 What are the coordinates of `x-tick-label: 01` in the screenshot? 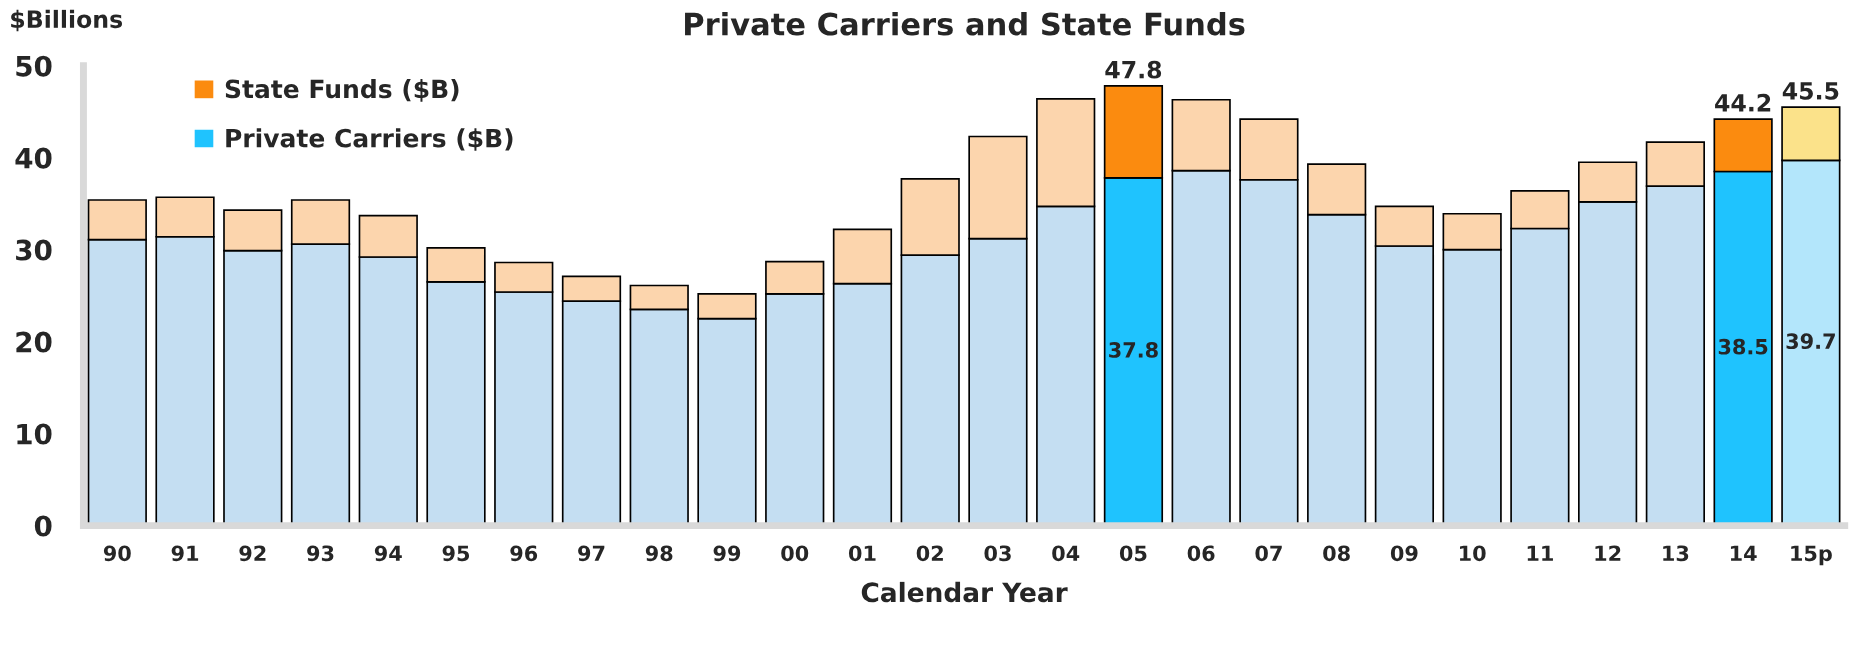 It's located at (862, 553).